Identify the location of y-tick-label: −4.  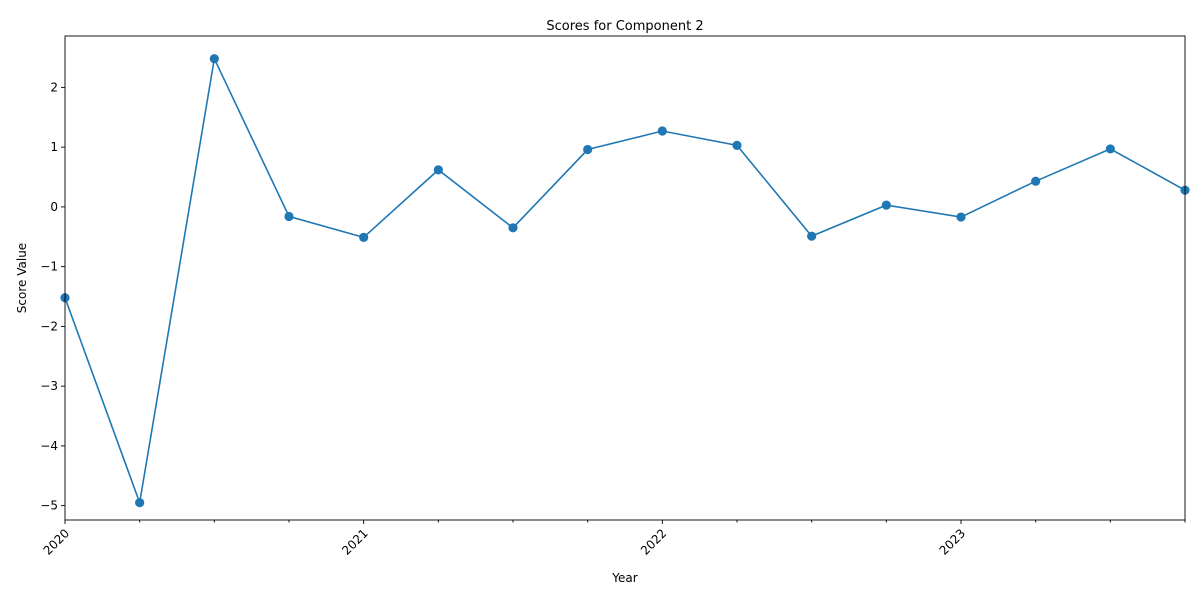
(49, 446).